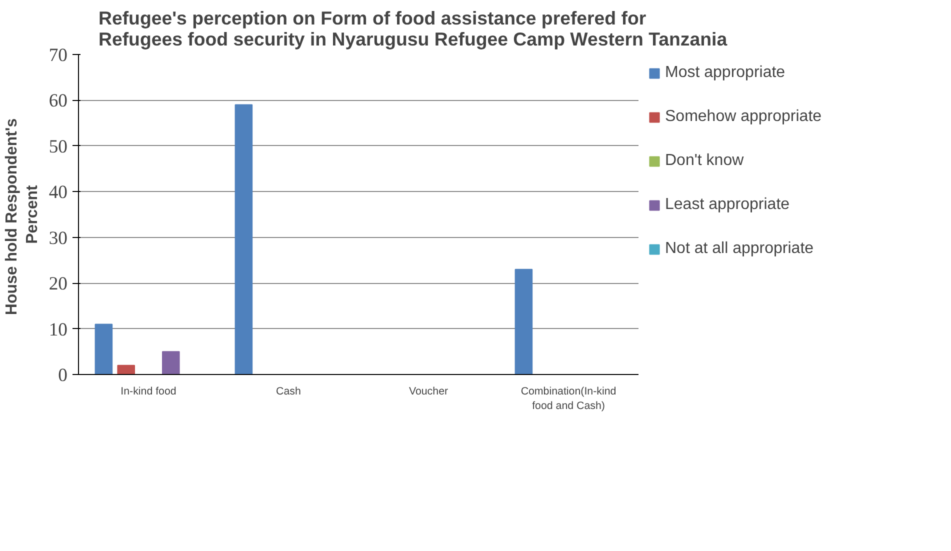 The width and height of the screenshot is (951, 551). What do you see at coordinates (289, 392) in the screenshot?
I see `x-tick-label: Cash` at bounding box center [289, 392].